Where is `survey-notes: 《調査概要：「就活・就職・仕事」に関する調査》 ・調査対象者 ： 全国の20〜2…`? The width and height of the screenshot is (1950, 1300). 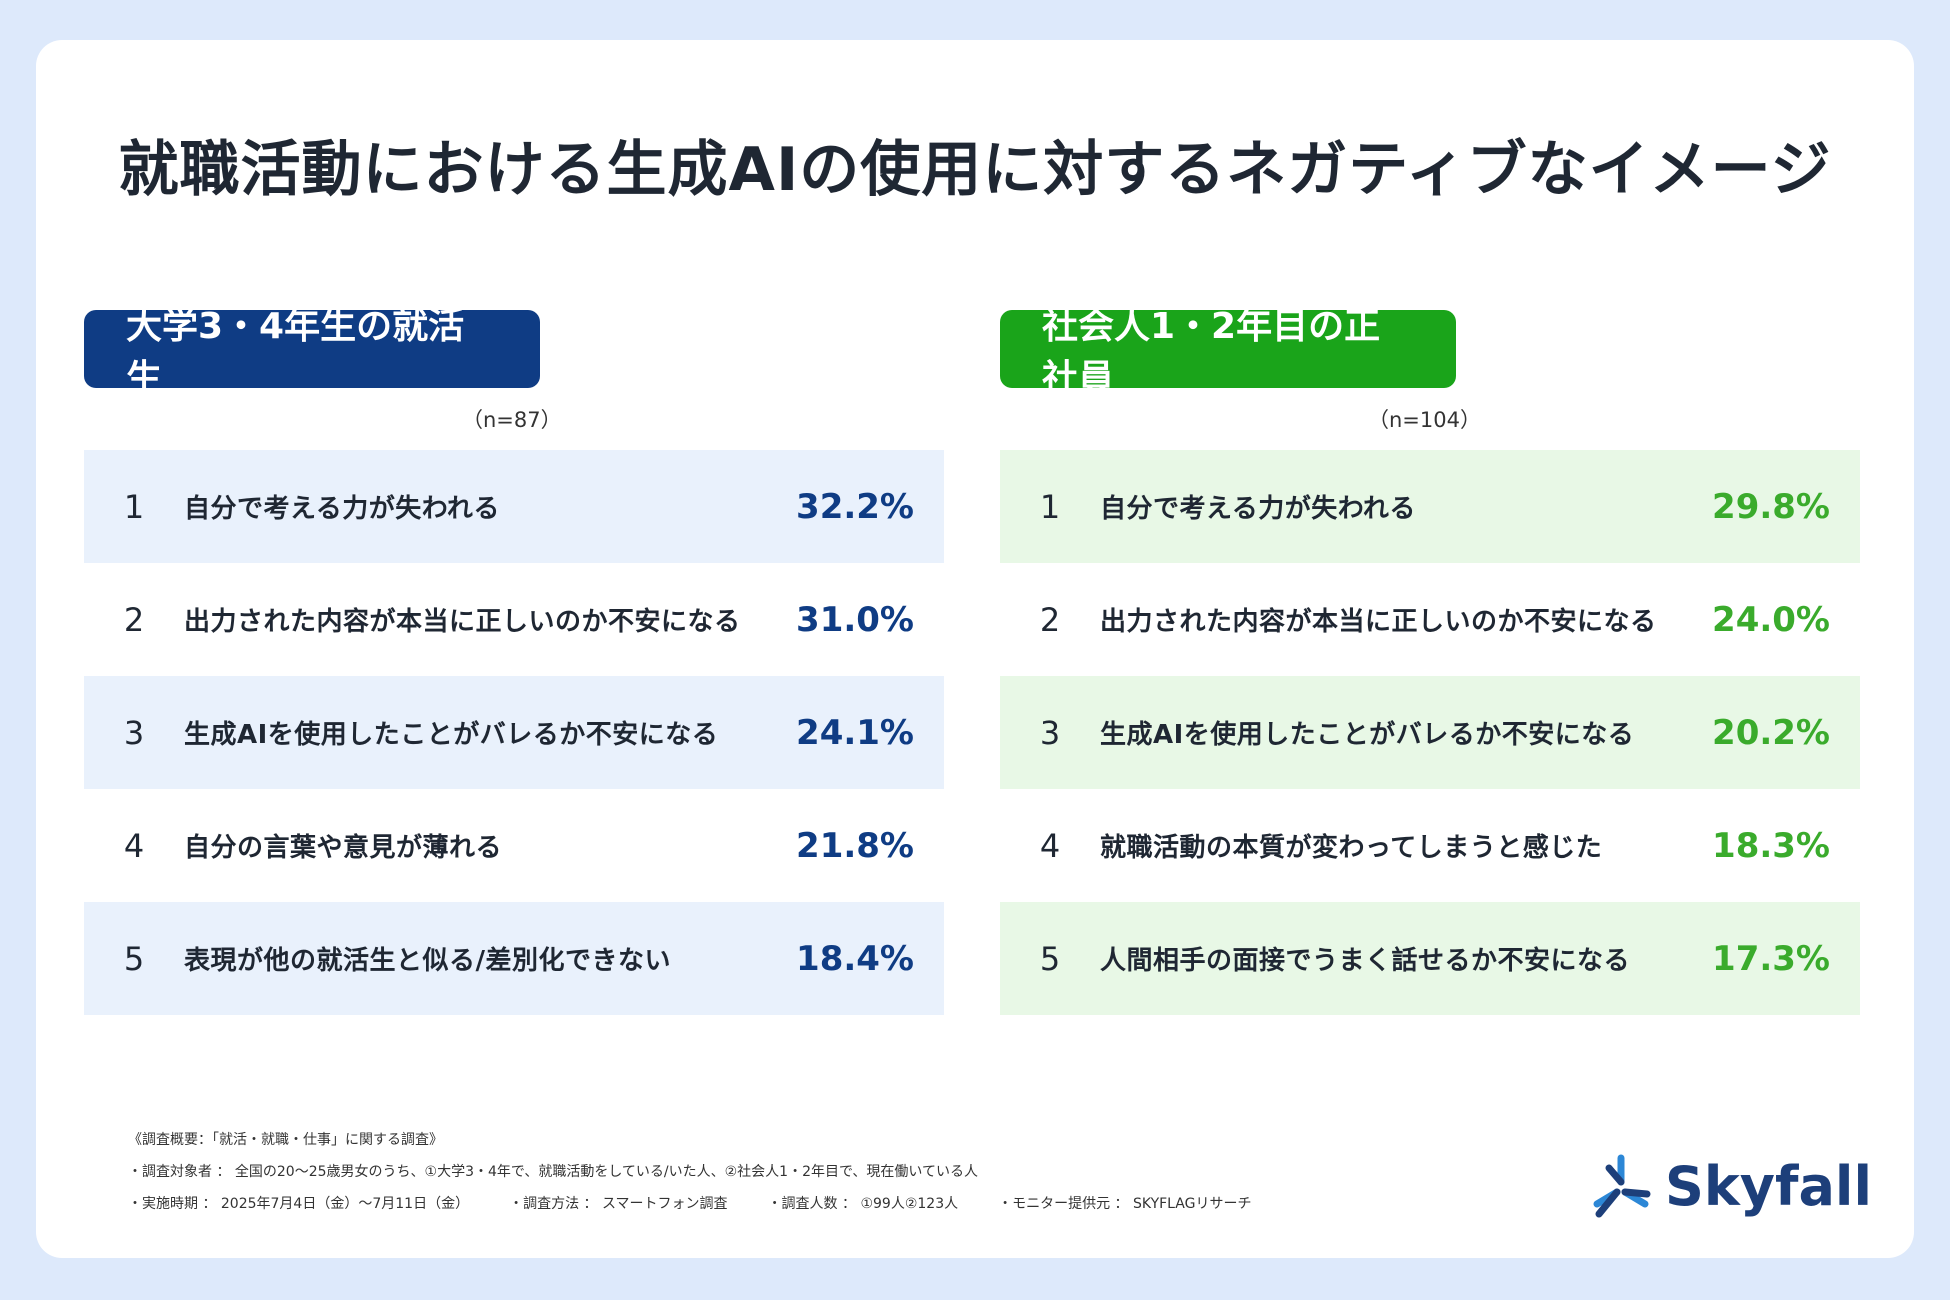
survey-notes: 《調査概要：「就活・就職・仕事」に関する調査》 ・調査対象者 ： 全国の20〜2… is located at coordinates (689, 1172).